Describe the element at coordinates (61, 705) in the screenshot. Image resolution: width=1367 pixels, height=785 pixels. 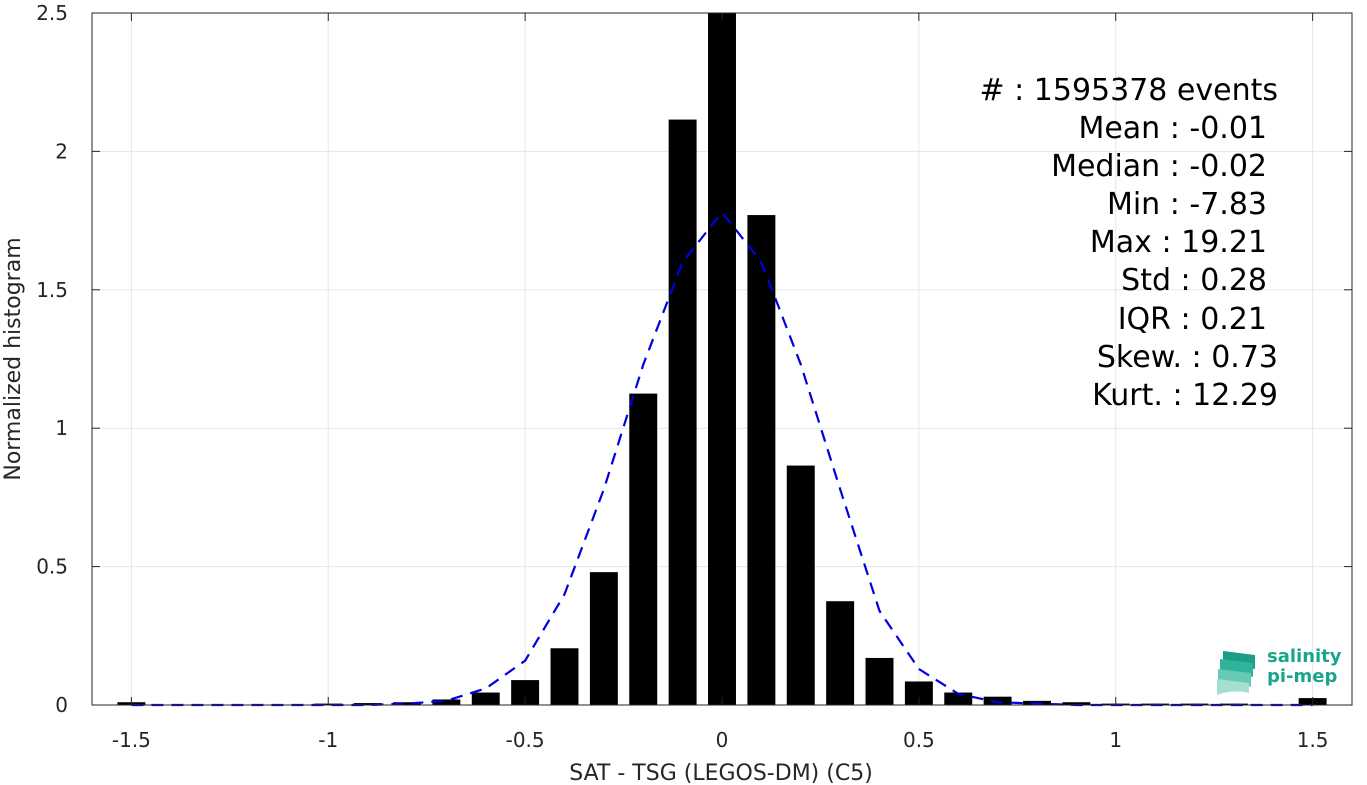
I see `y-tick-label: 0` at that location.